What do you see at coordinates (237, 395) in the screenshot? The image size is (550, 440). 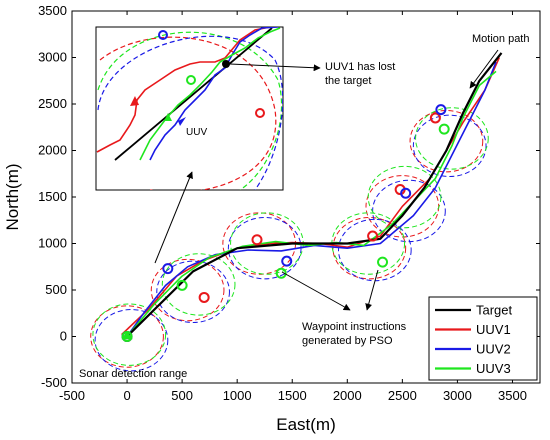 I see `x-tick-label-3: 1000` at bounding box center [237, 395].